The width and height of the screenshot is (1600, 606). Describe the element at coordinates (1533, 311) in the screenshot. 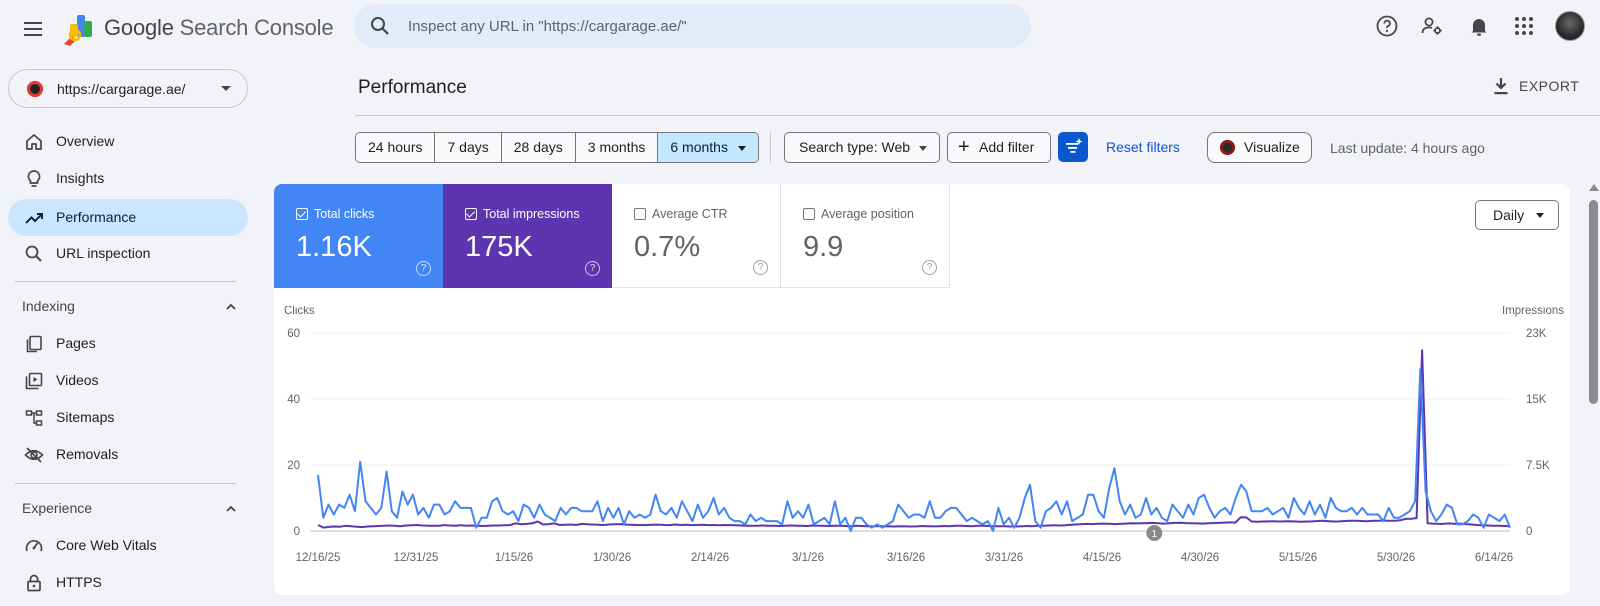

I see `y-axis-right-title: Impressions` at that location.